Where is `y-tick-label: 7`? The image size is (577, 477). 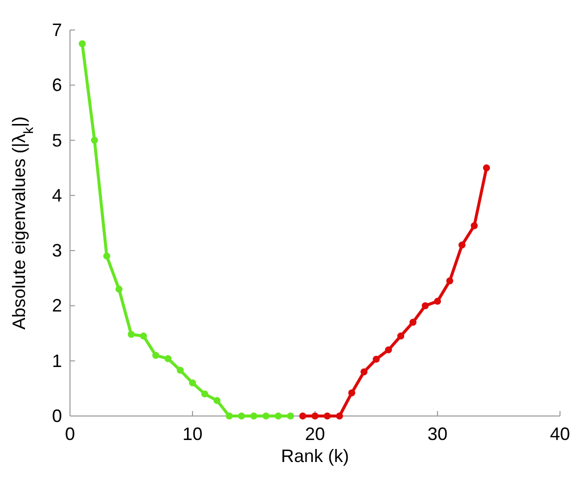
y-tick-label: 7 is located at coordinates (57, 30).